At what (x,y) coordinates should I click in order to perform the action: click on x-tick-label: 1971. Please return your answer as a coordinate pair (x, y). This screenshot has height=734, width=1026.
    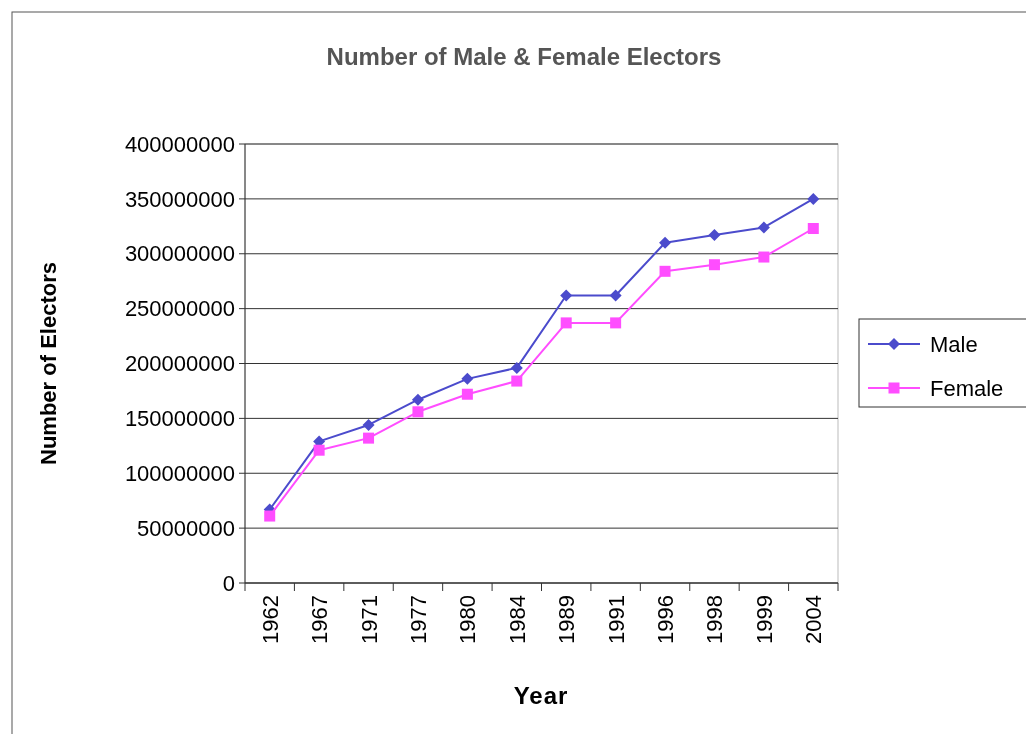
    Looking at the image, I should click on (369, 619).